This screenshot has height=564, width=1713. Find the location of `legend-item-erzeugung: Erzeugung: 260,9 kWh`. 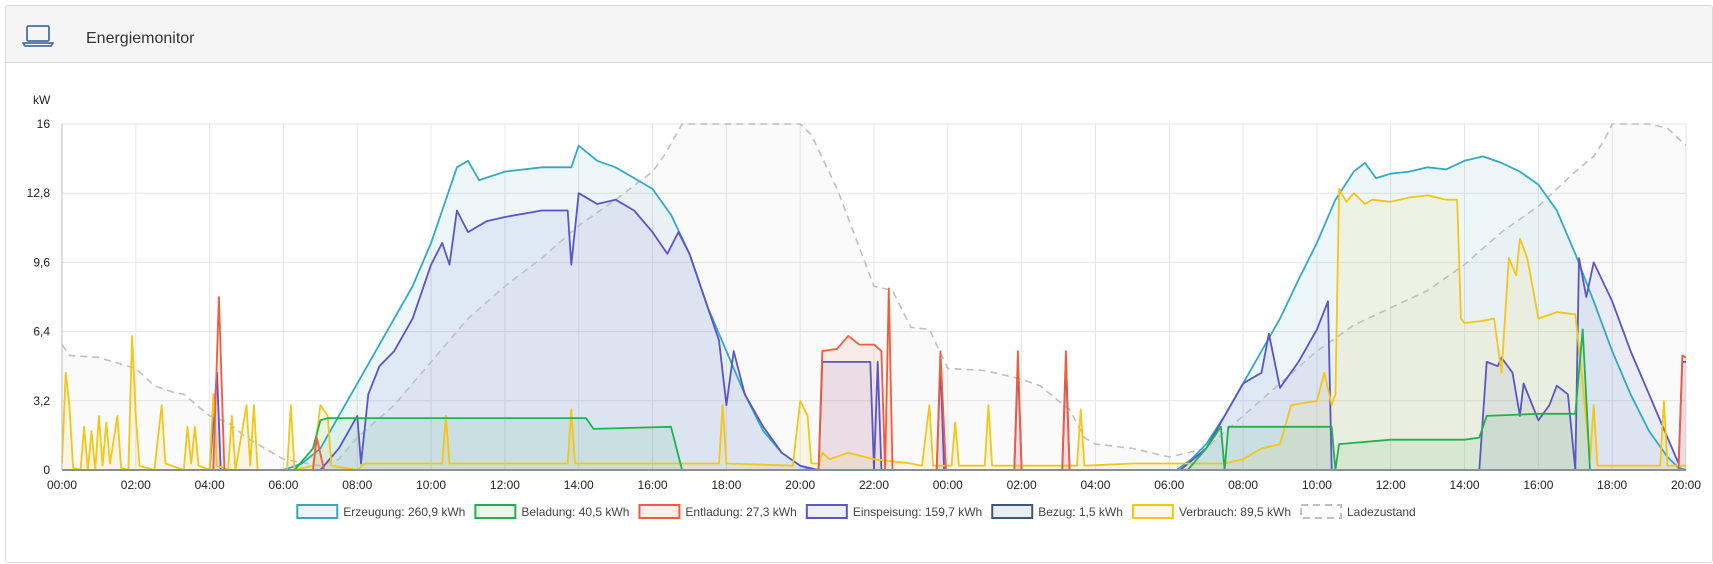

legend-item-erzeugung: Erzeugung: 260,9 kWh is located at coordinates (380, 511).